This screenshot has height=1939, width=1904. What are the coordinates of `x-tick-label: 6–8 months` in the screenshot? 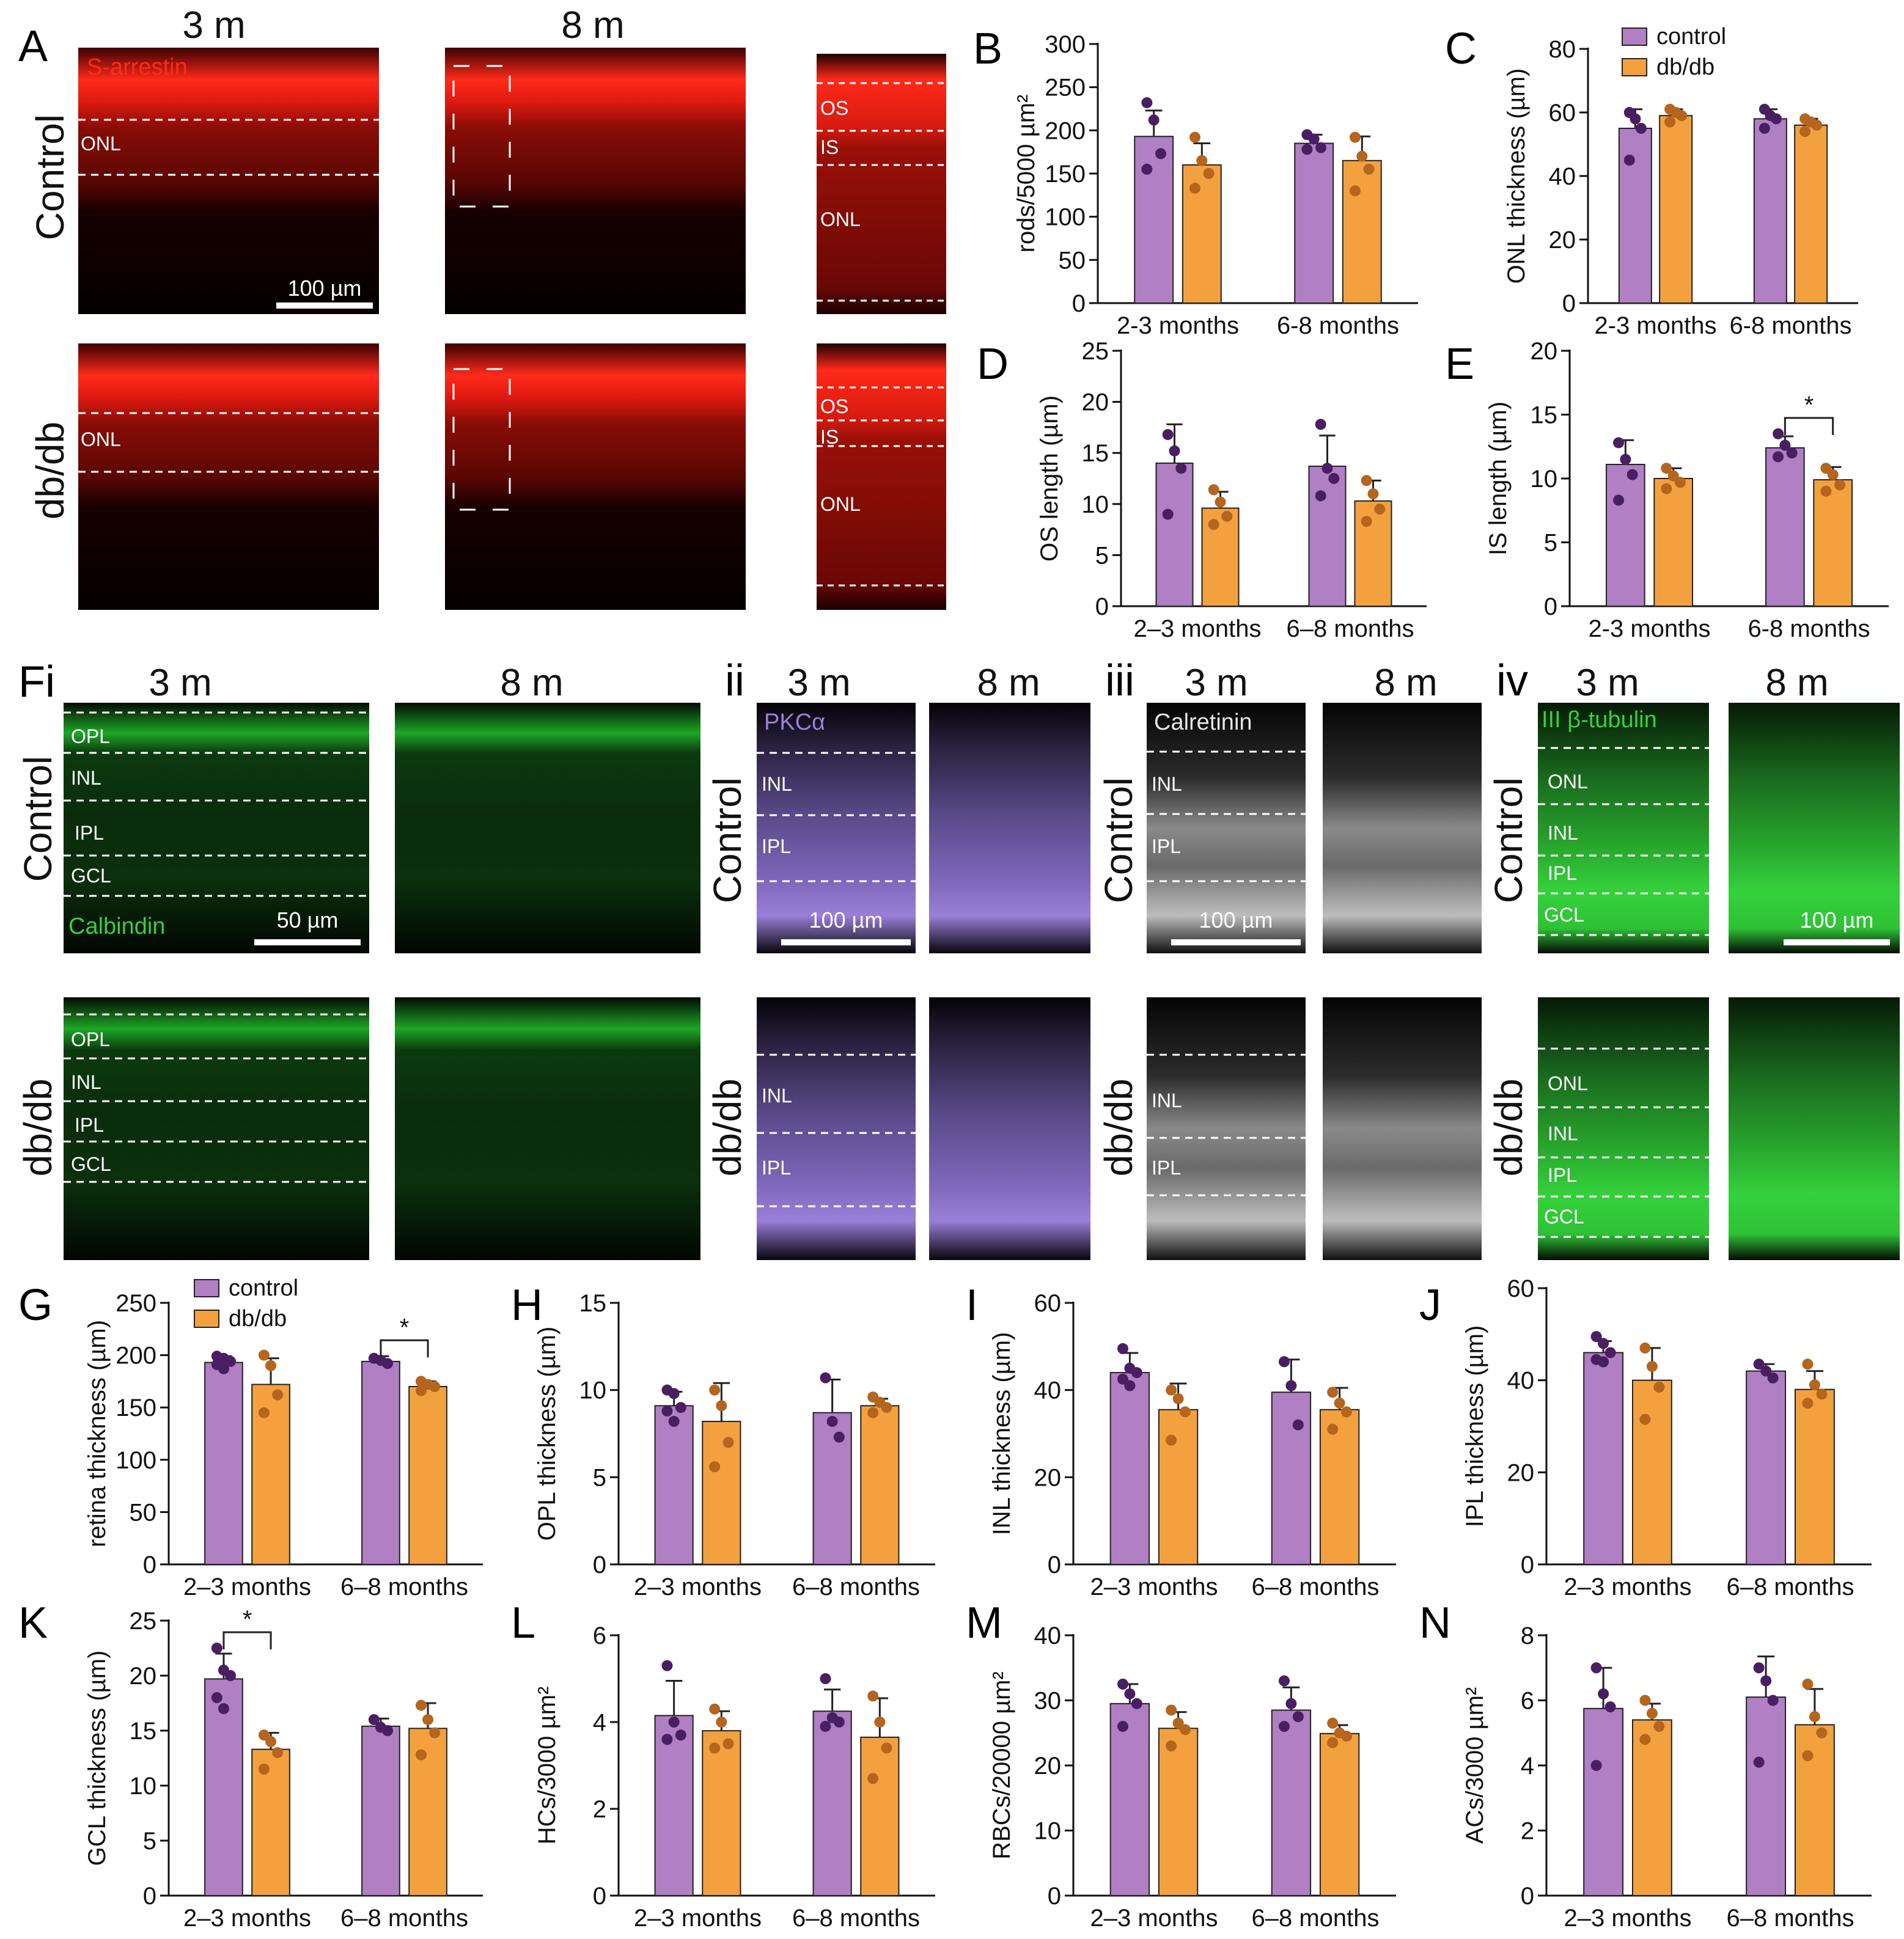 It's located at (1790, 1918).